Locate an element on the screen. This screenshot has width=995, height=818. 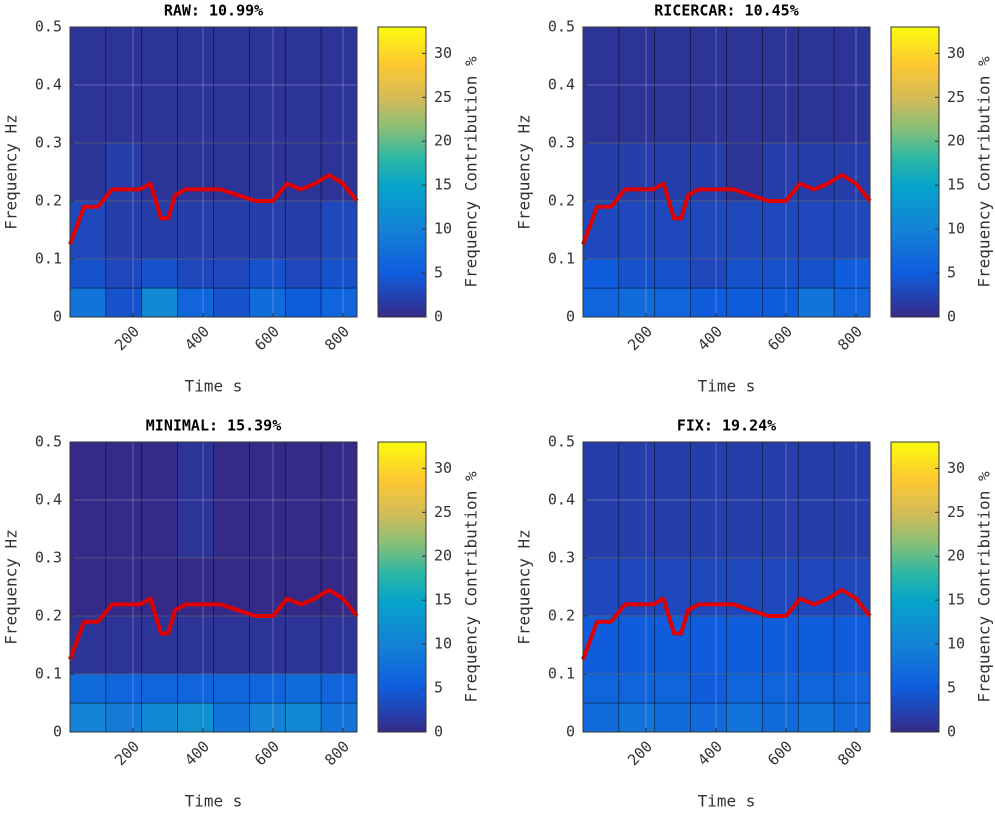
chart-title: RICERCAR: 10.45% is located at coordinates (726, 11).